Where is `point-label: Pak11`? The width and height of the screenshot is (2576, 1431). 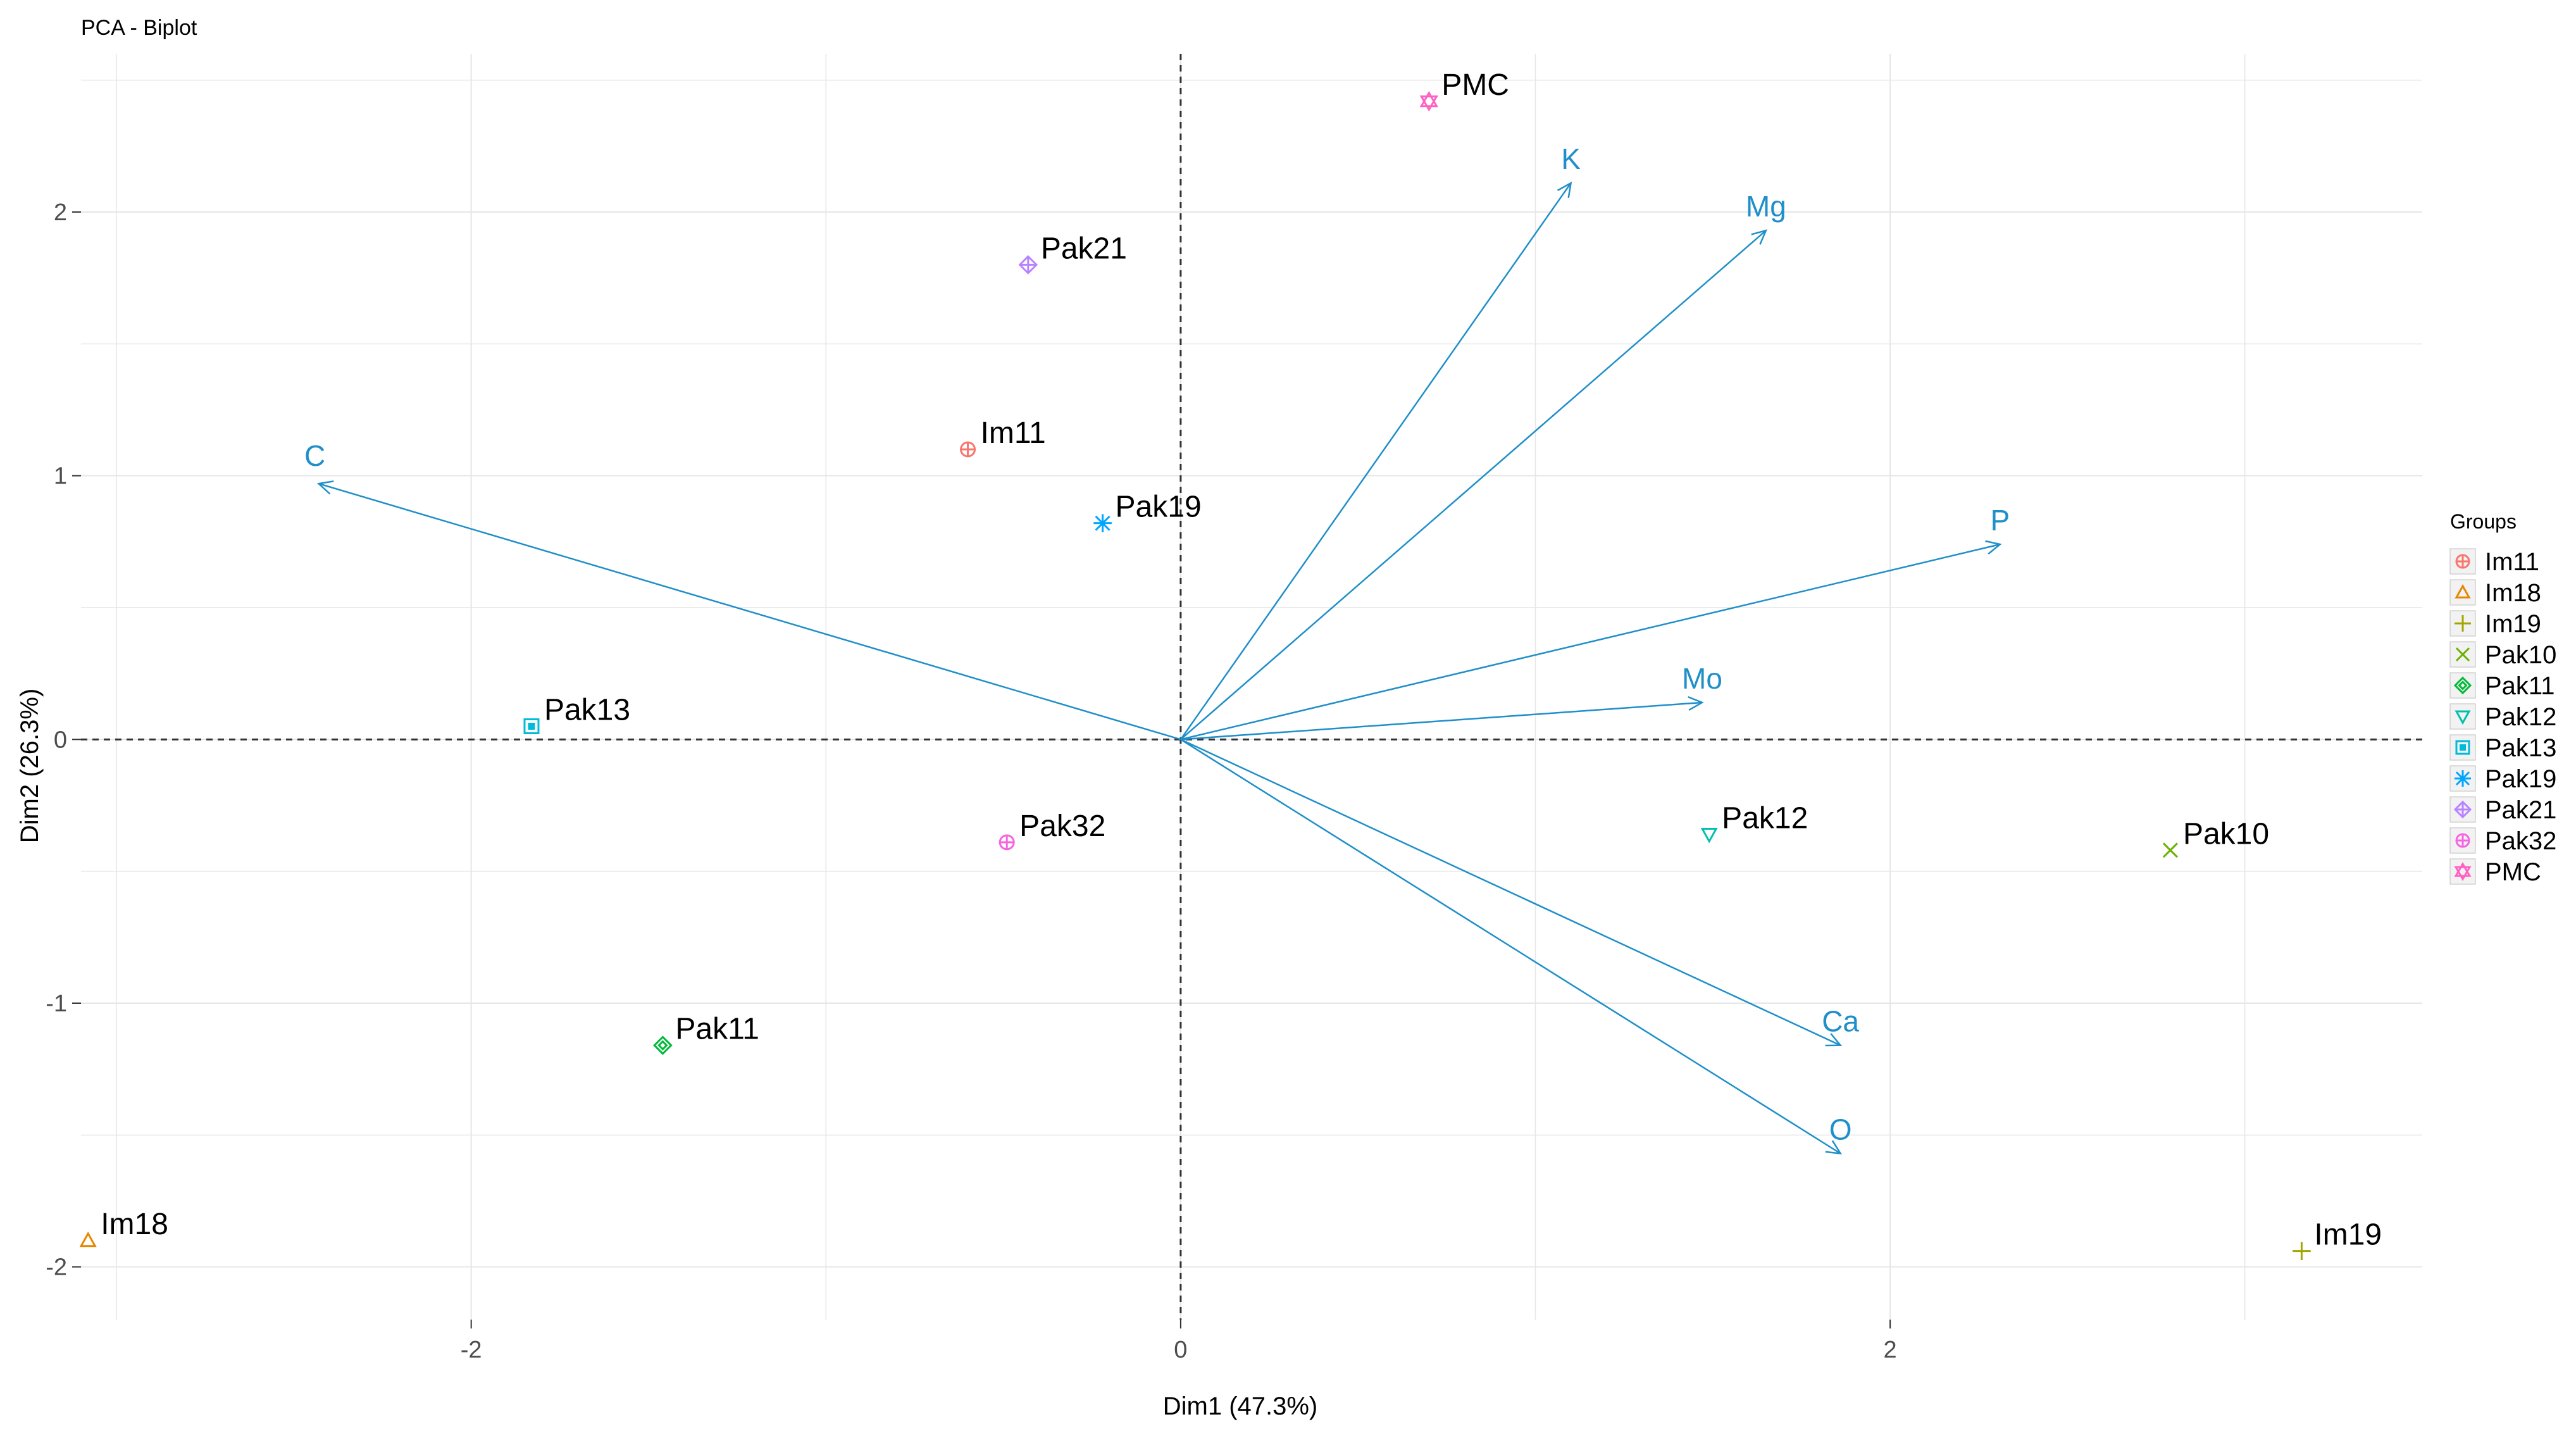 point-label: Pak11 is located at coordinates (717, 1029).